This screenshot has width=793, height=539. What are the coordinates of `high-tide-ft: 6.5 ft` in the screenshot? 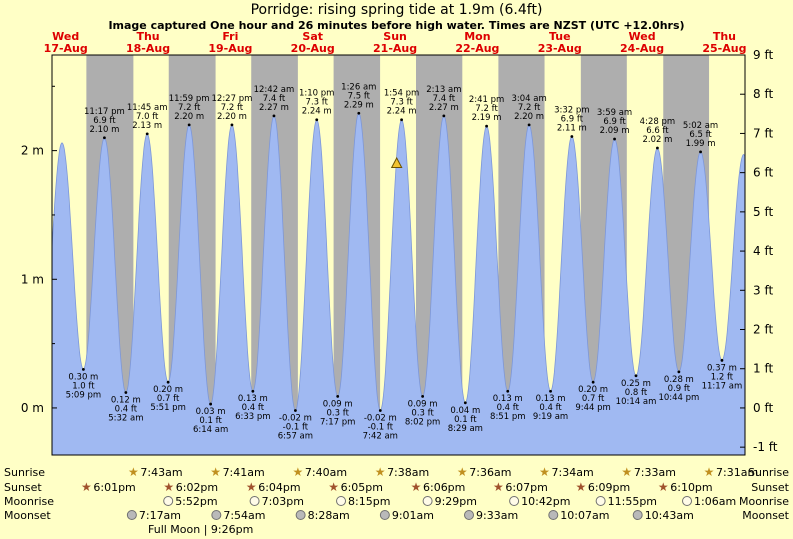 It's located at (700, 135).